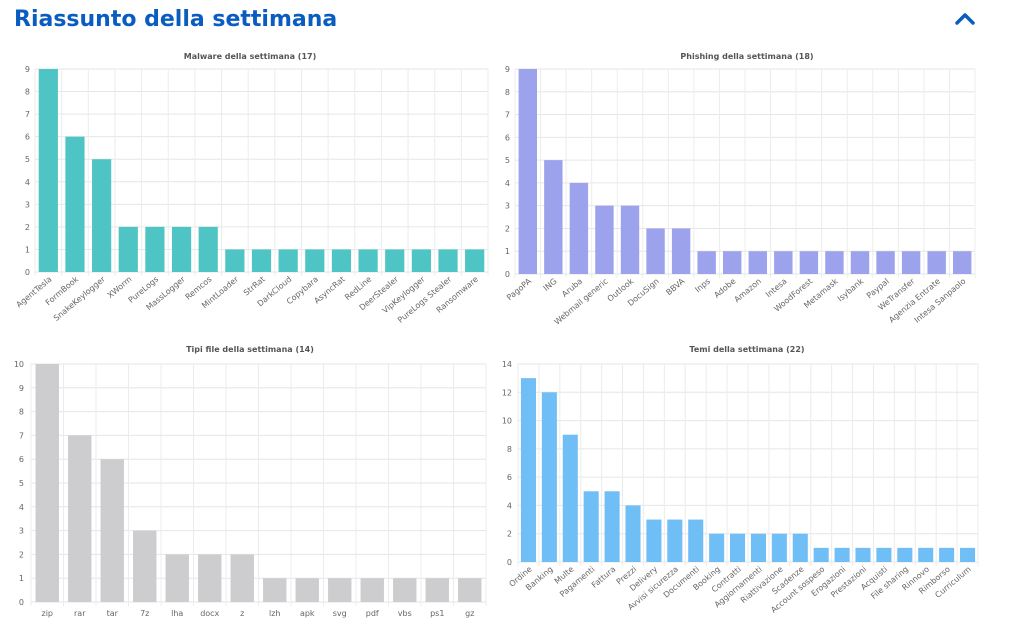 The image size is (1024, 639). What do you see at coordinates (437, 613) in the screenshot?
I see `x-tick-label: ps1` at bounding box center [437, 613].